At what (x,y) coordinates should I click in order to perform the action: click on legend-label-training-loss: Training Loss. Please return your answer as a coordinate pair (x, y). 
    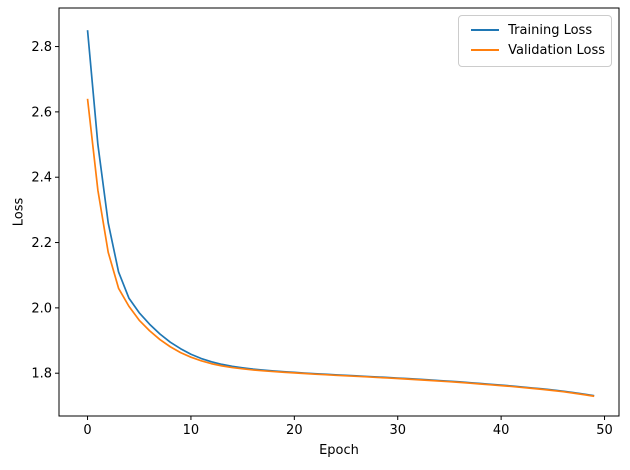
    Looking at the image, I should click on (550, 30).